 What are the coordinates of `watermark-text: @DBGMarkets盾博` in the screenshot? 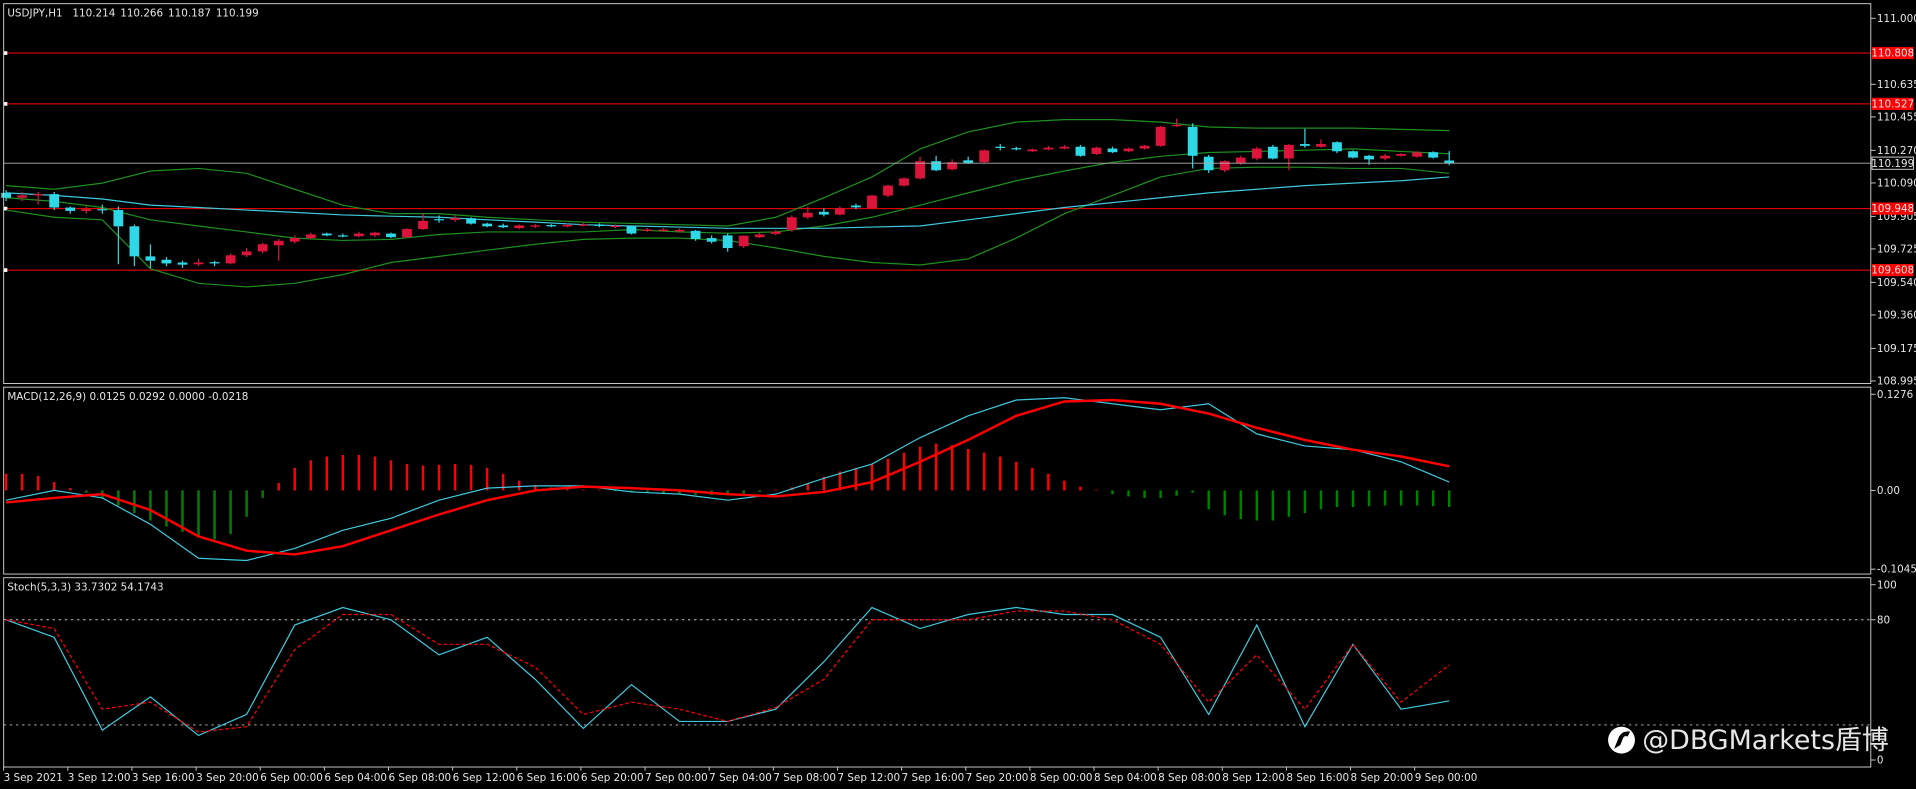 It's located at (1765, 740).